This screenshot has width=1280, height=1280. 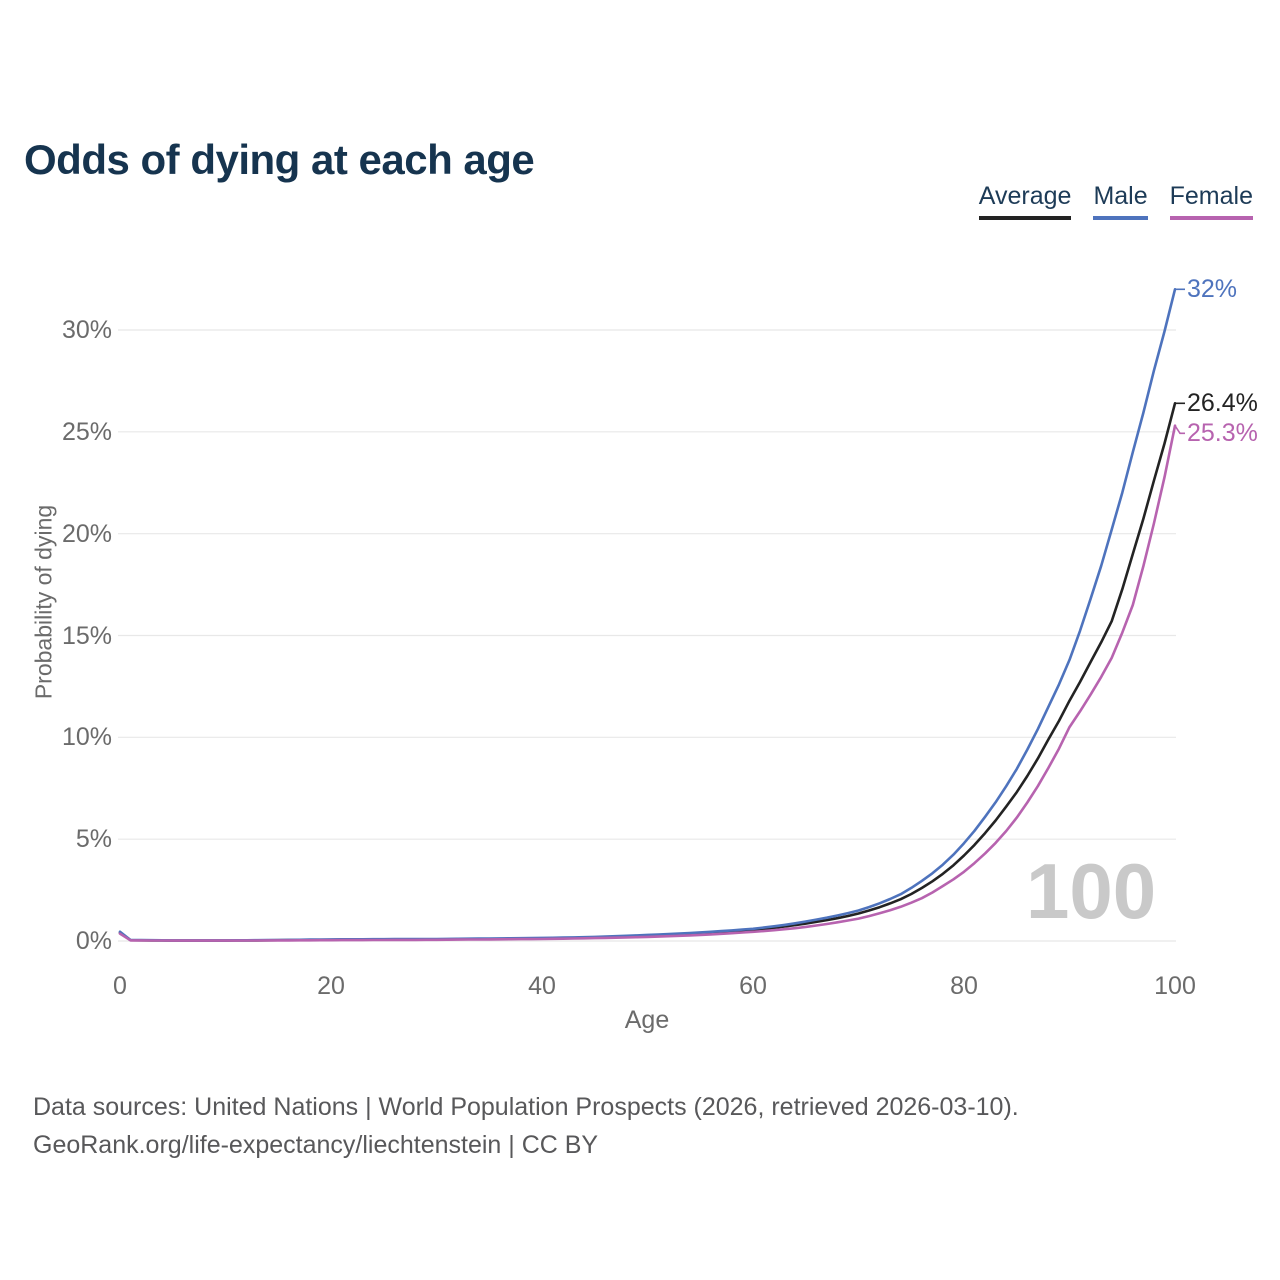 I want to click on legend-item-female: Female, so click(x=1211, y=201).